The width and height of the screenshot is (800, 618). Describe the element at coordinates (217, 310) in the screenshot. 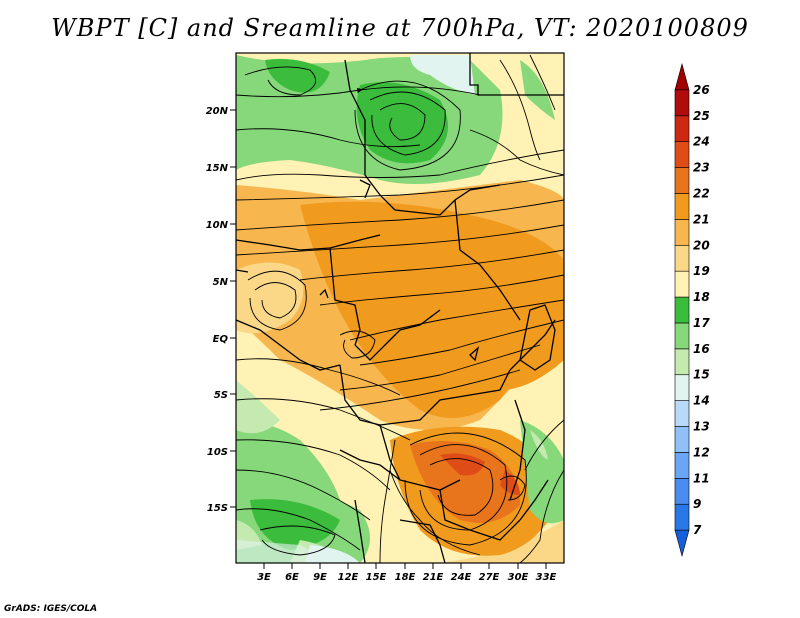

I see `lat-labels: 20N 15N 10N 5N EQ 5S 10S 15S` at that location.